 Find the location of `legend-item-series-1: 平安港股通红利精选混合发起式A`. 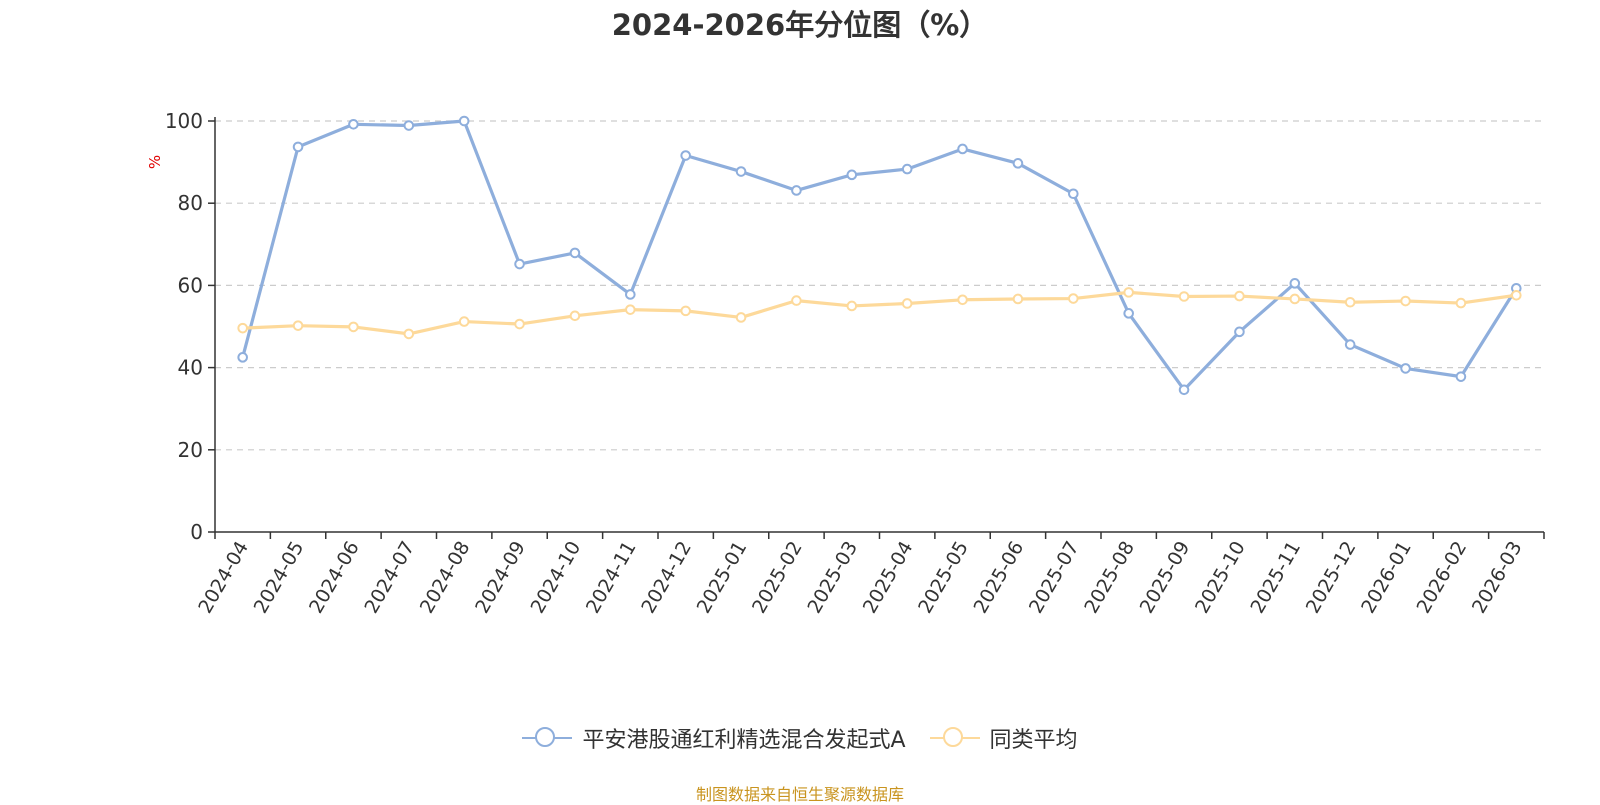

legend-item-series-1: 平安港股通红利精选混合发起式A is located at coordinates (714, 738).